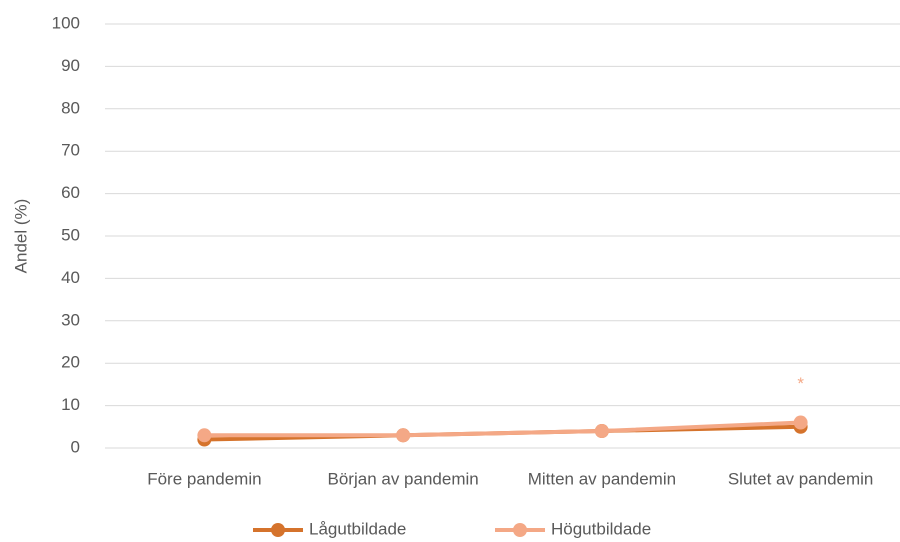 This screenshot has height=542, width=900. What do you see at coordinates (70, 319) in the screenshot?
I see `y-tick-label: 30` at bounding box center [70, 319].